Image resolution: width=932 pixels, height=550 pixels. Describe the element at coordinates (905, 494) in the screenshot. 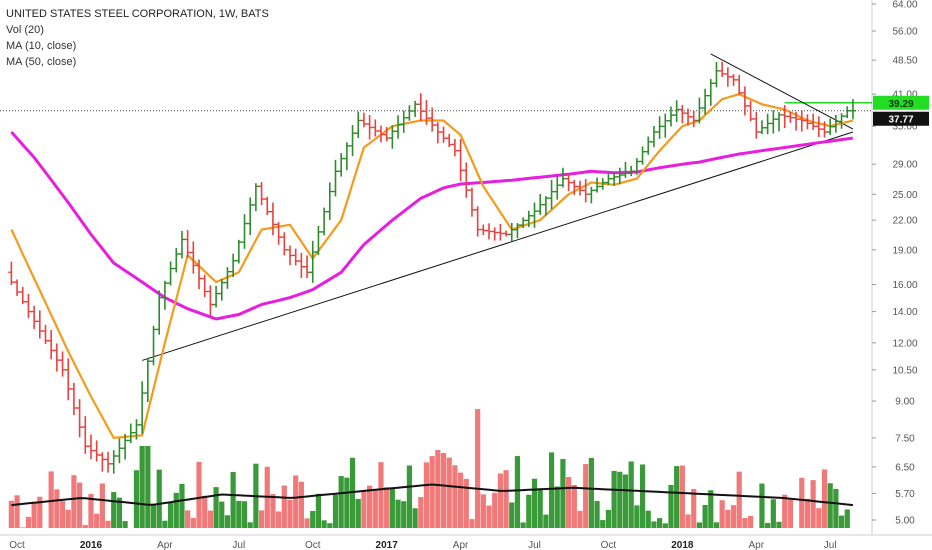

I see `y-tick-label: 5.70` at that location.